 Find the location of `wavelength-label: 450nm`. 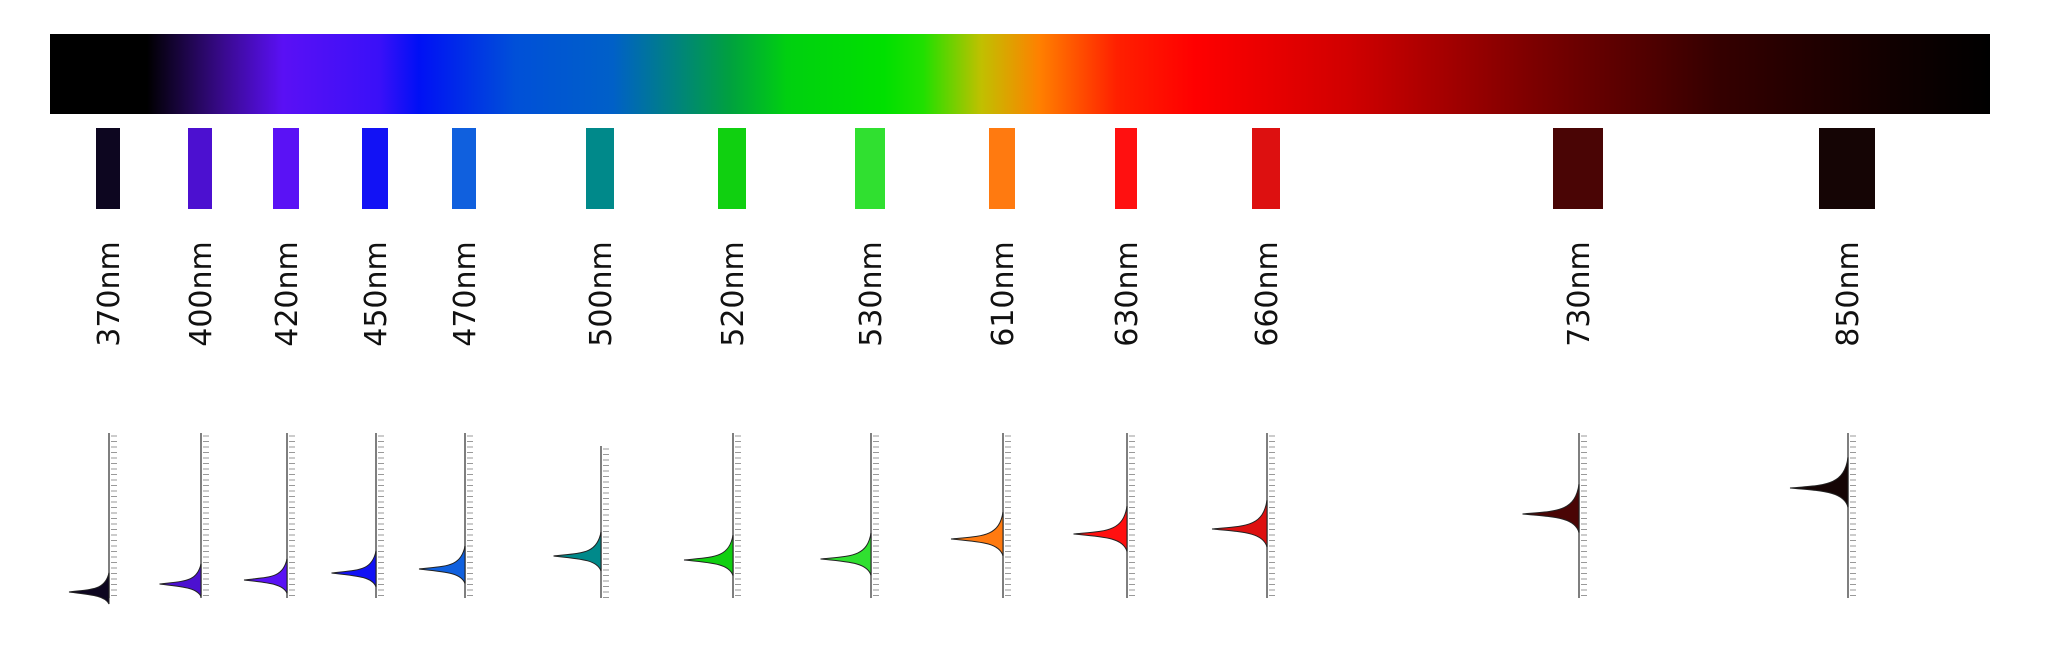

wavelength-label: 450nm is located at coordinates (376, 294).